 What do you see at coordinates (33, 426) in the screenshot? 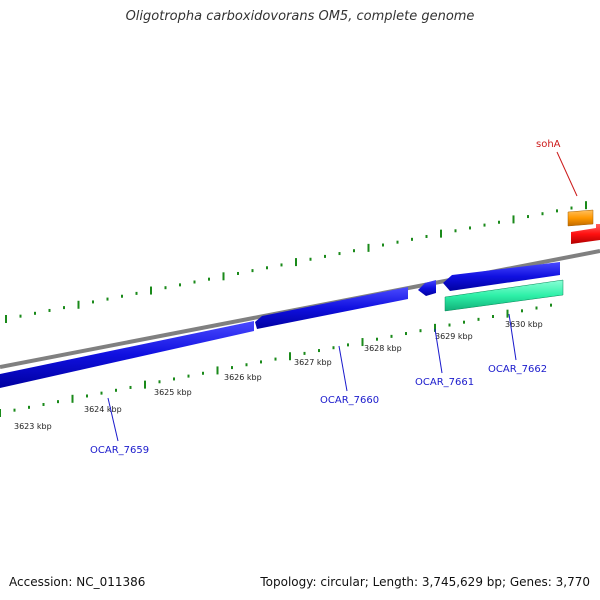
I see `tick-label-3623: 3623 kbp` at bounding box center [33, 426].